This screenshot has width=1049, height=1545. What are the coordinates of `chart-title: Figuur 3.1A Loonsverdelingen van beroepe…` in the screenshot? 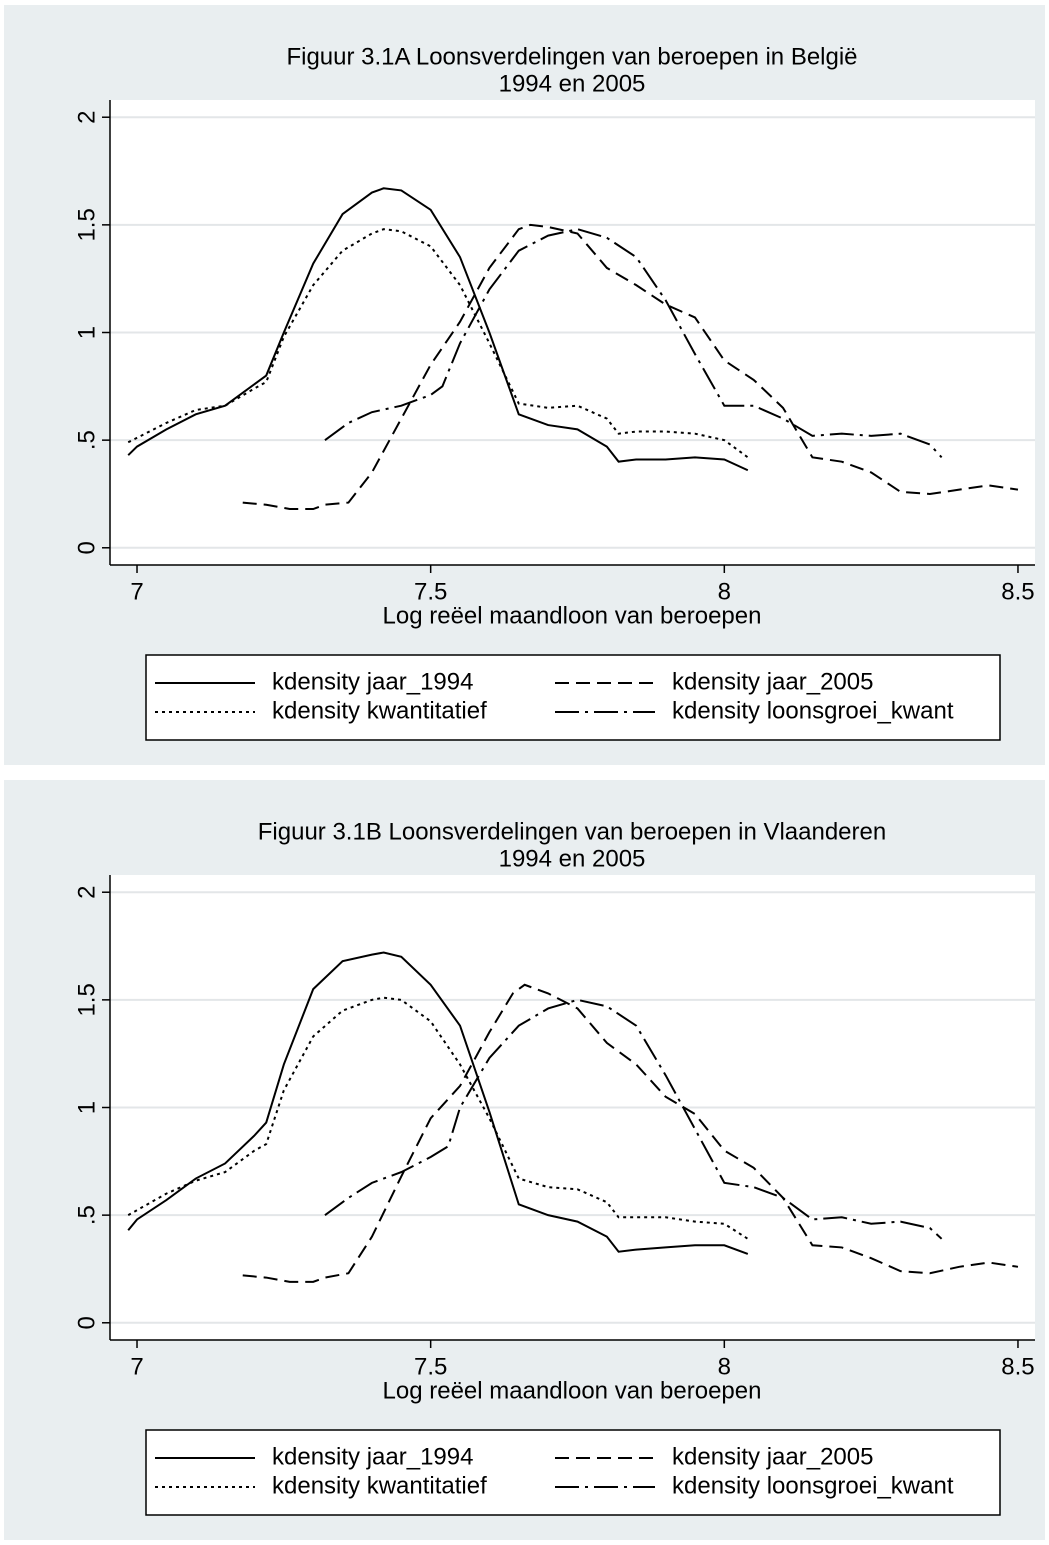 It's located at (571, 56).